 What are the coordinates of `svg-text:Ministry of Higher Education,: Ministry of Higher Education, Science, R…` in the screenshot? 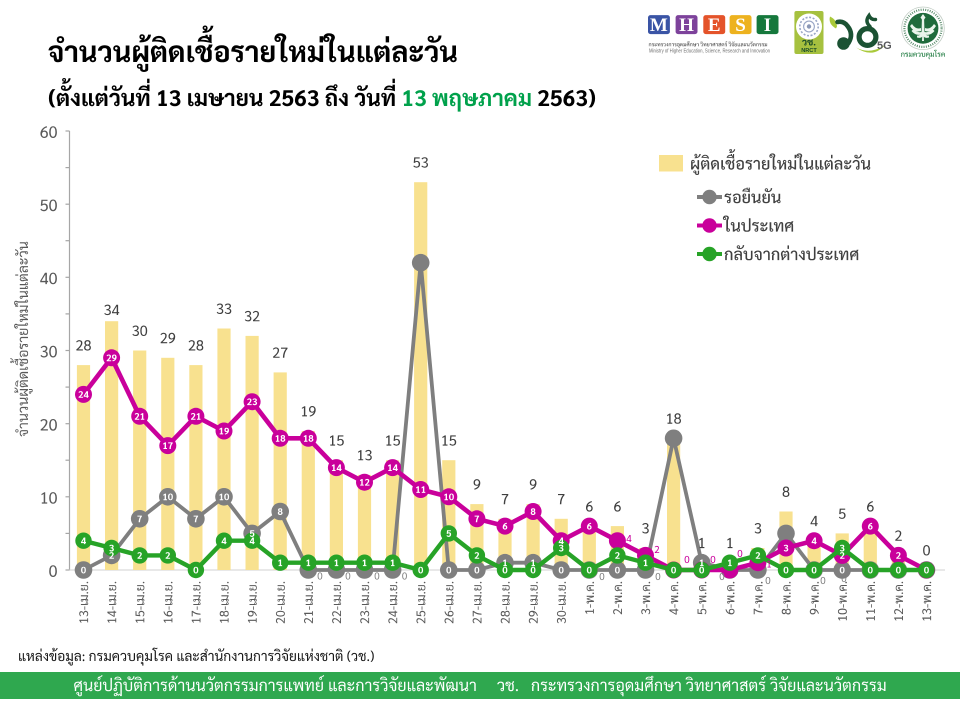 It's located at (709, 52).